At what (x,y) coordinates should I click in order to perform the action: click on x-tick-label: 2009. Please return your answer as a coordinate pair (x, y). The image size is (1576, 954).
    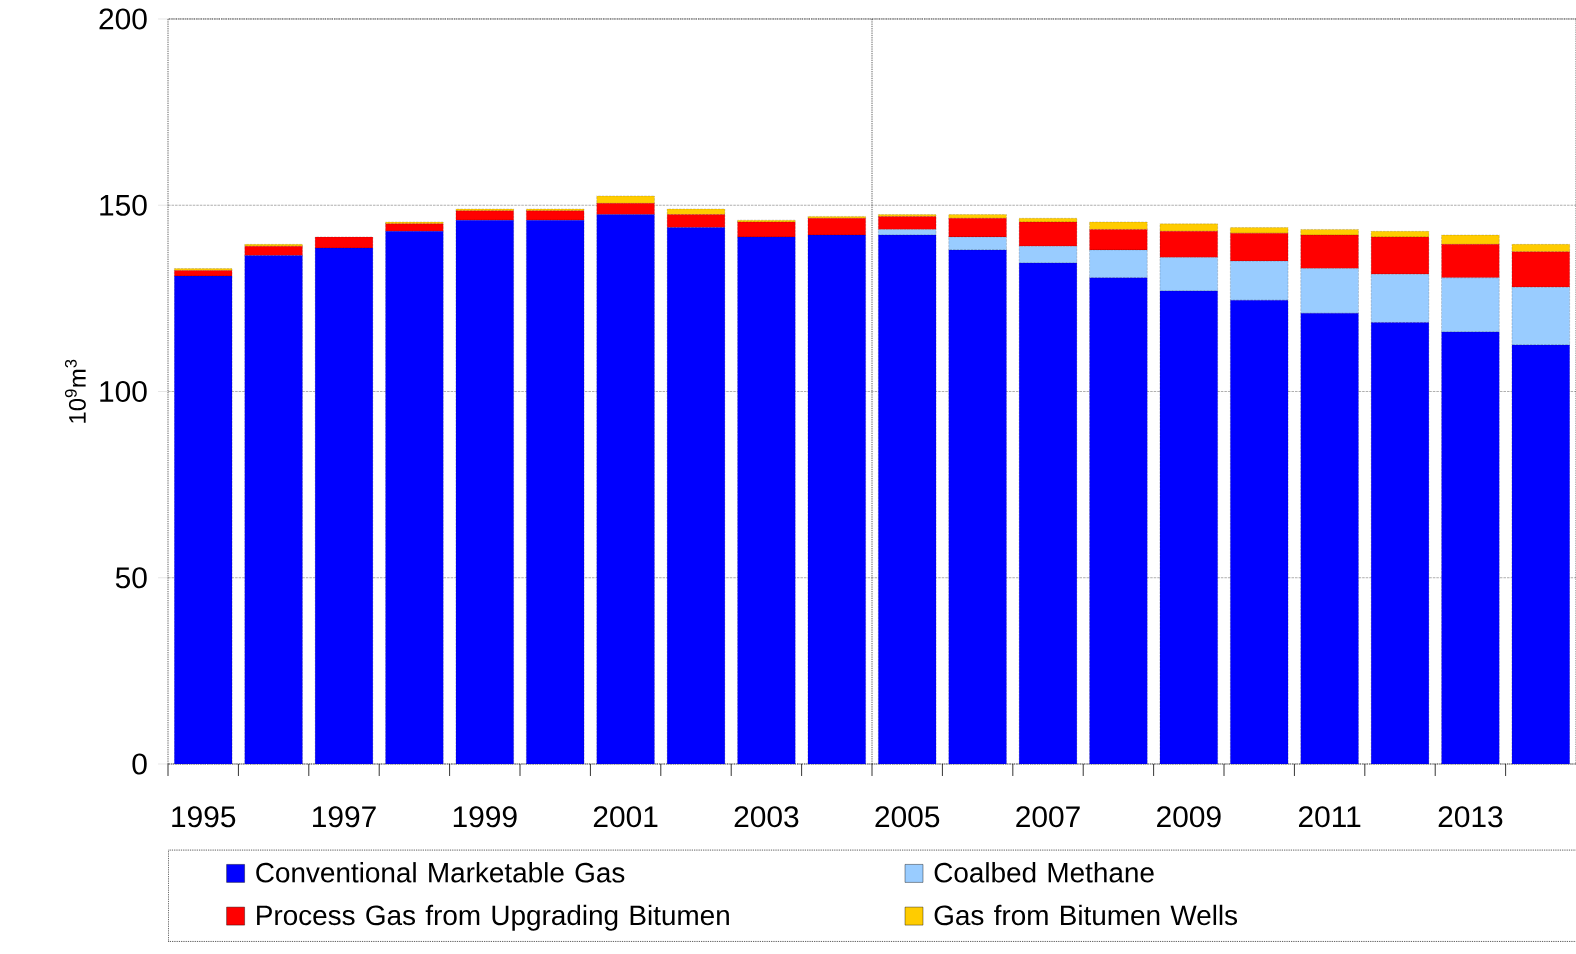
    Looking at the image, I should click on (1189, 817).